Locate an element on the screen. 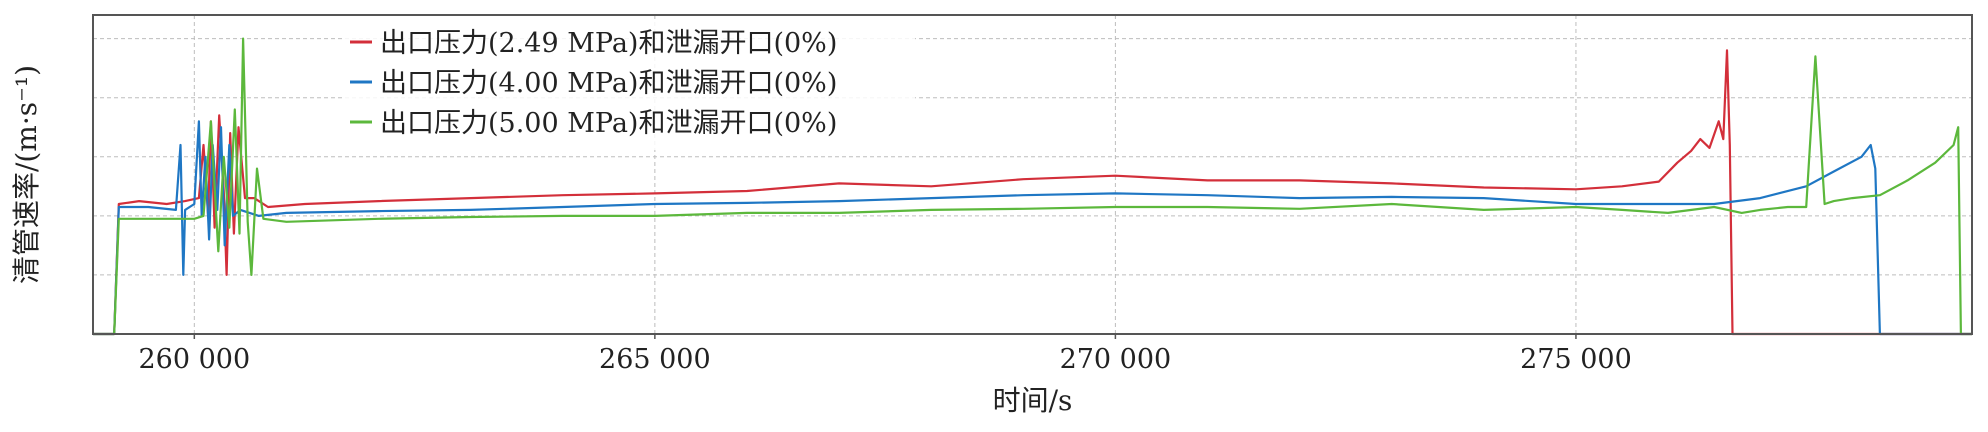 This screenshot has width=1988, height=432. legend-label-2: 出口压力(5.00 MPa)和泄漏开口(0%) is located at coordinates (608, 123).